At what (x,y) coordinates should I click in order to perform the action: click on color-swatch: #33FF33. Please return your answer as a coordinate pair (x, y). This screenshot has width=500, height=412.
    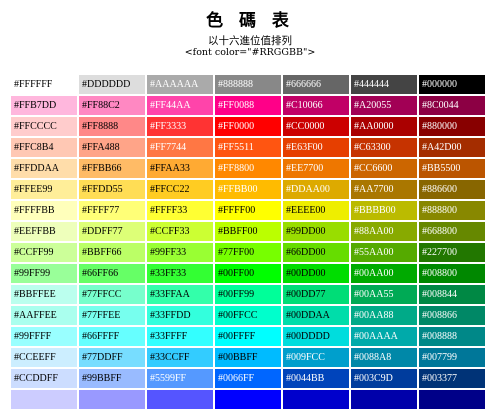
    Looking at the image, I should click on (180, 273).